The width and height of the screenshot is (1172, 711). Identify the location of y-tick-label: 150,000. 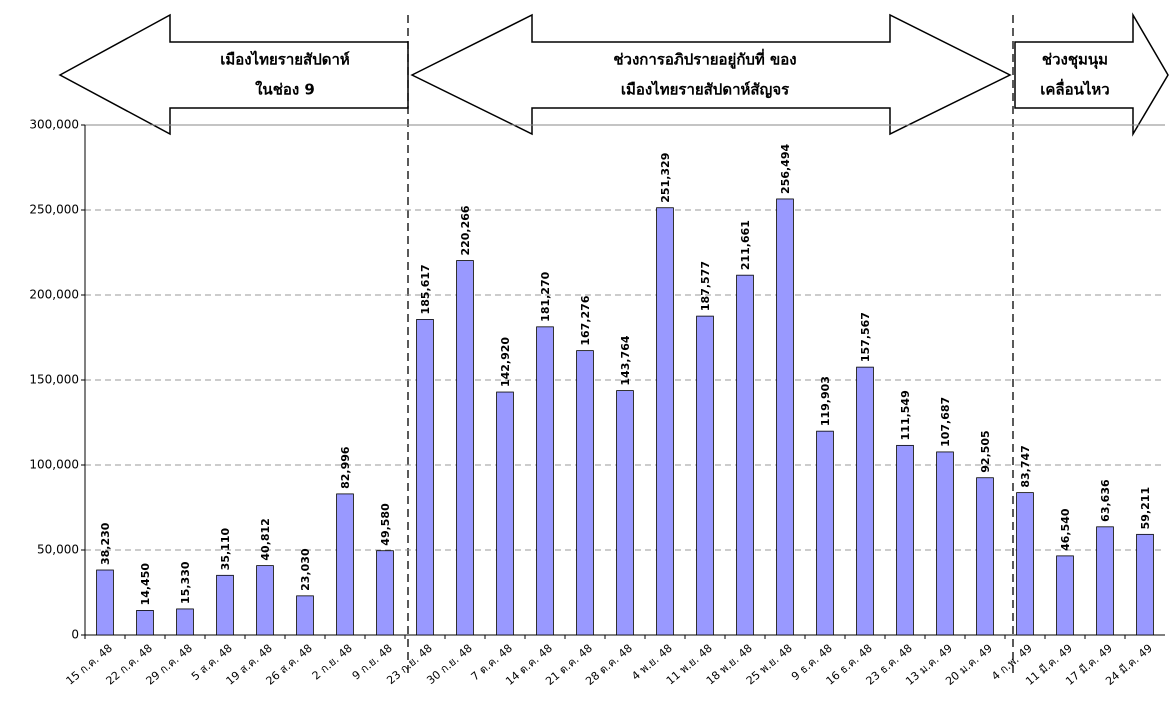
(54, 380).